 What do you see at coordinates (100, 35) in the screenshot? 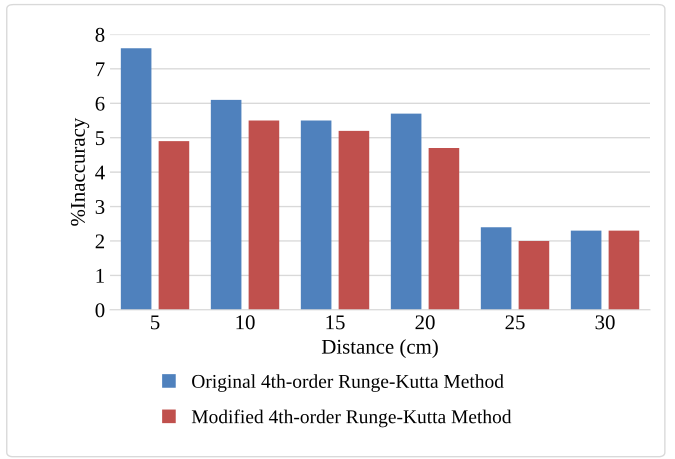
I see `y-tick-label: 8` at bounding box center [100, 35].